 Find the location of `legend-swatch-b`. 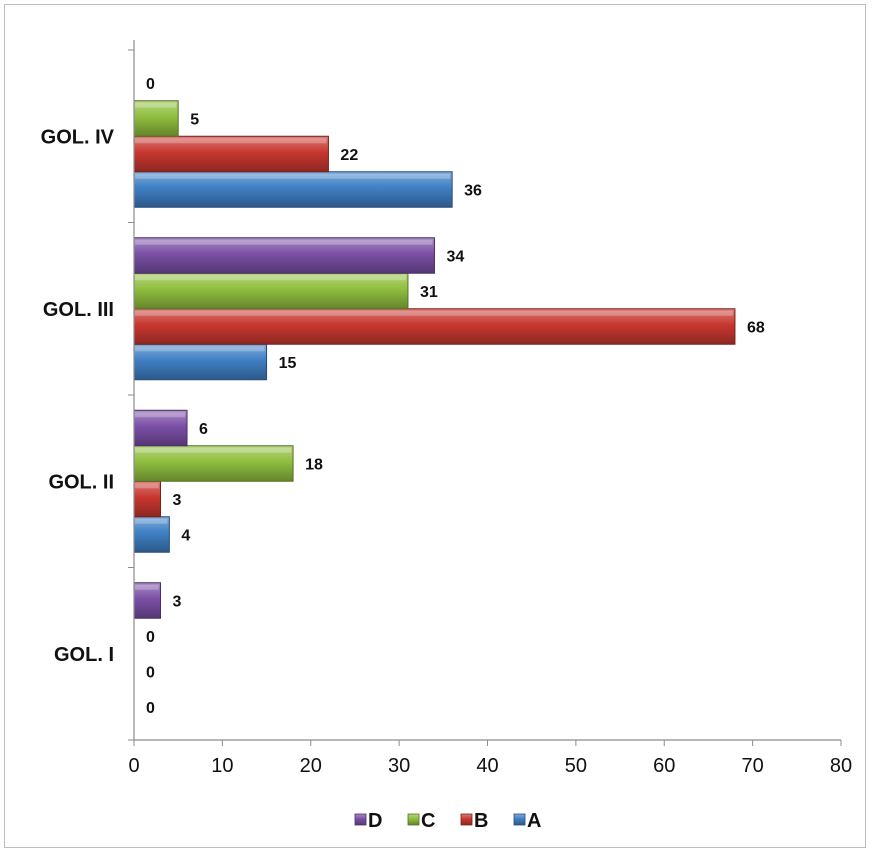

legend-swatch-b is located at coordinates (466, 819).